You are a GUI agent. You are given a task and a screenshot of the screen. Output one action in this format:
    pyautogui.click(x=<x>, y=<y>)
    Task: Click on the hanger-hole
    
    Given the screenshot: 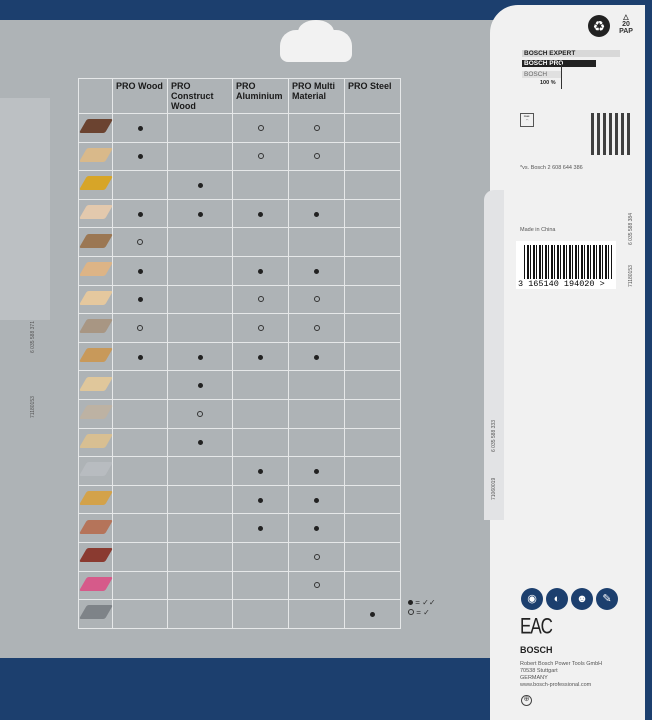 What is the action you would take?
    pyautogui.click(x=316, y=41)
    